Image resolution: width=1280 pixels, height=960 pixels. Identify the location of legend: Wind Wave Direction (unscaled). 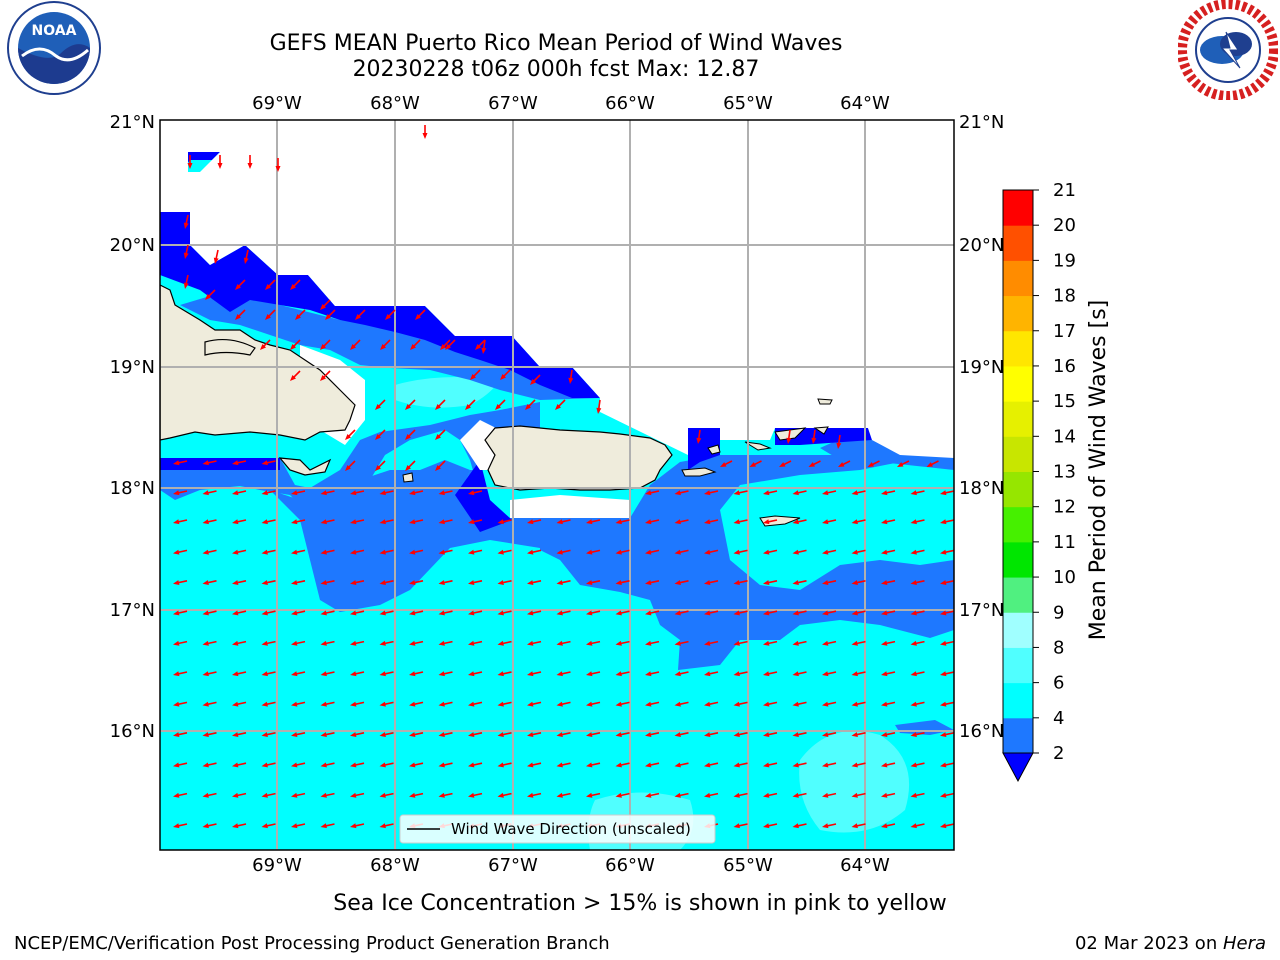
(557, 829).